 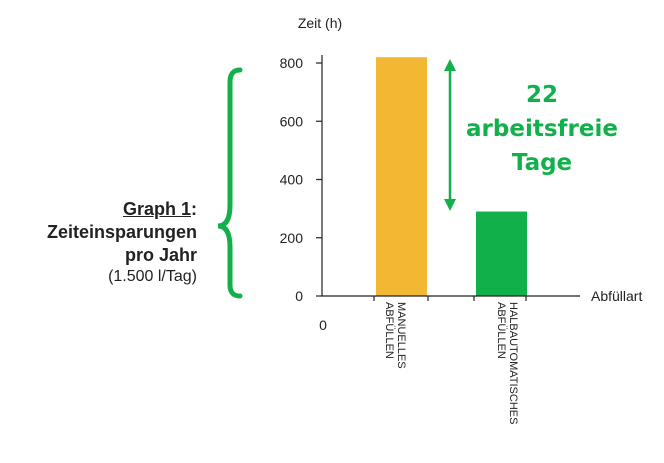 I want to click on y-tick-label: 200, so click(x=292, y=238).